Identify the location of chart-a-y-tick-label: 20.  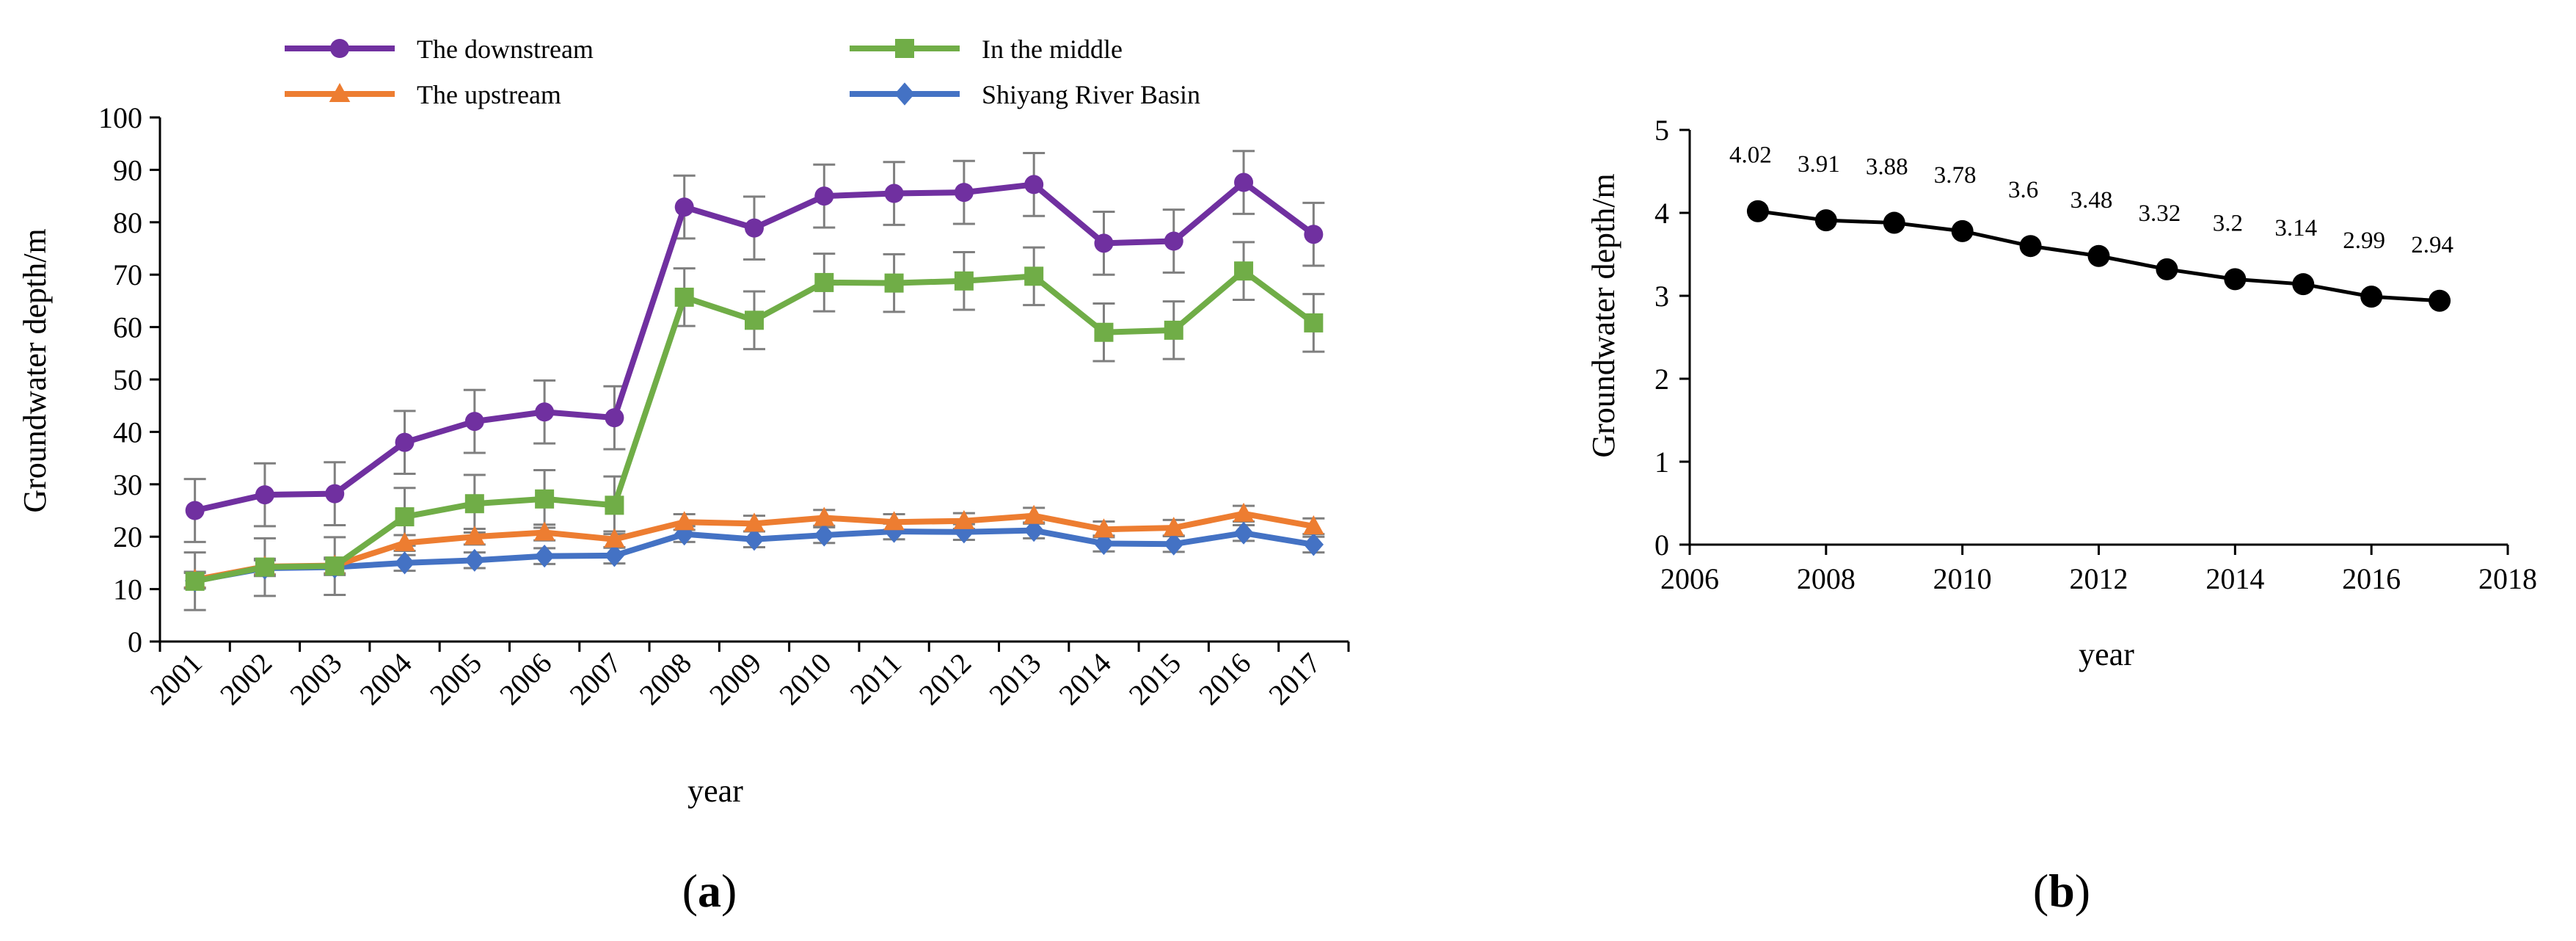
(128, 536).